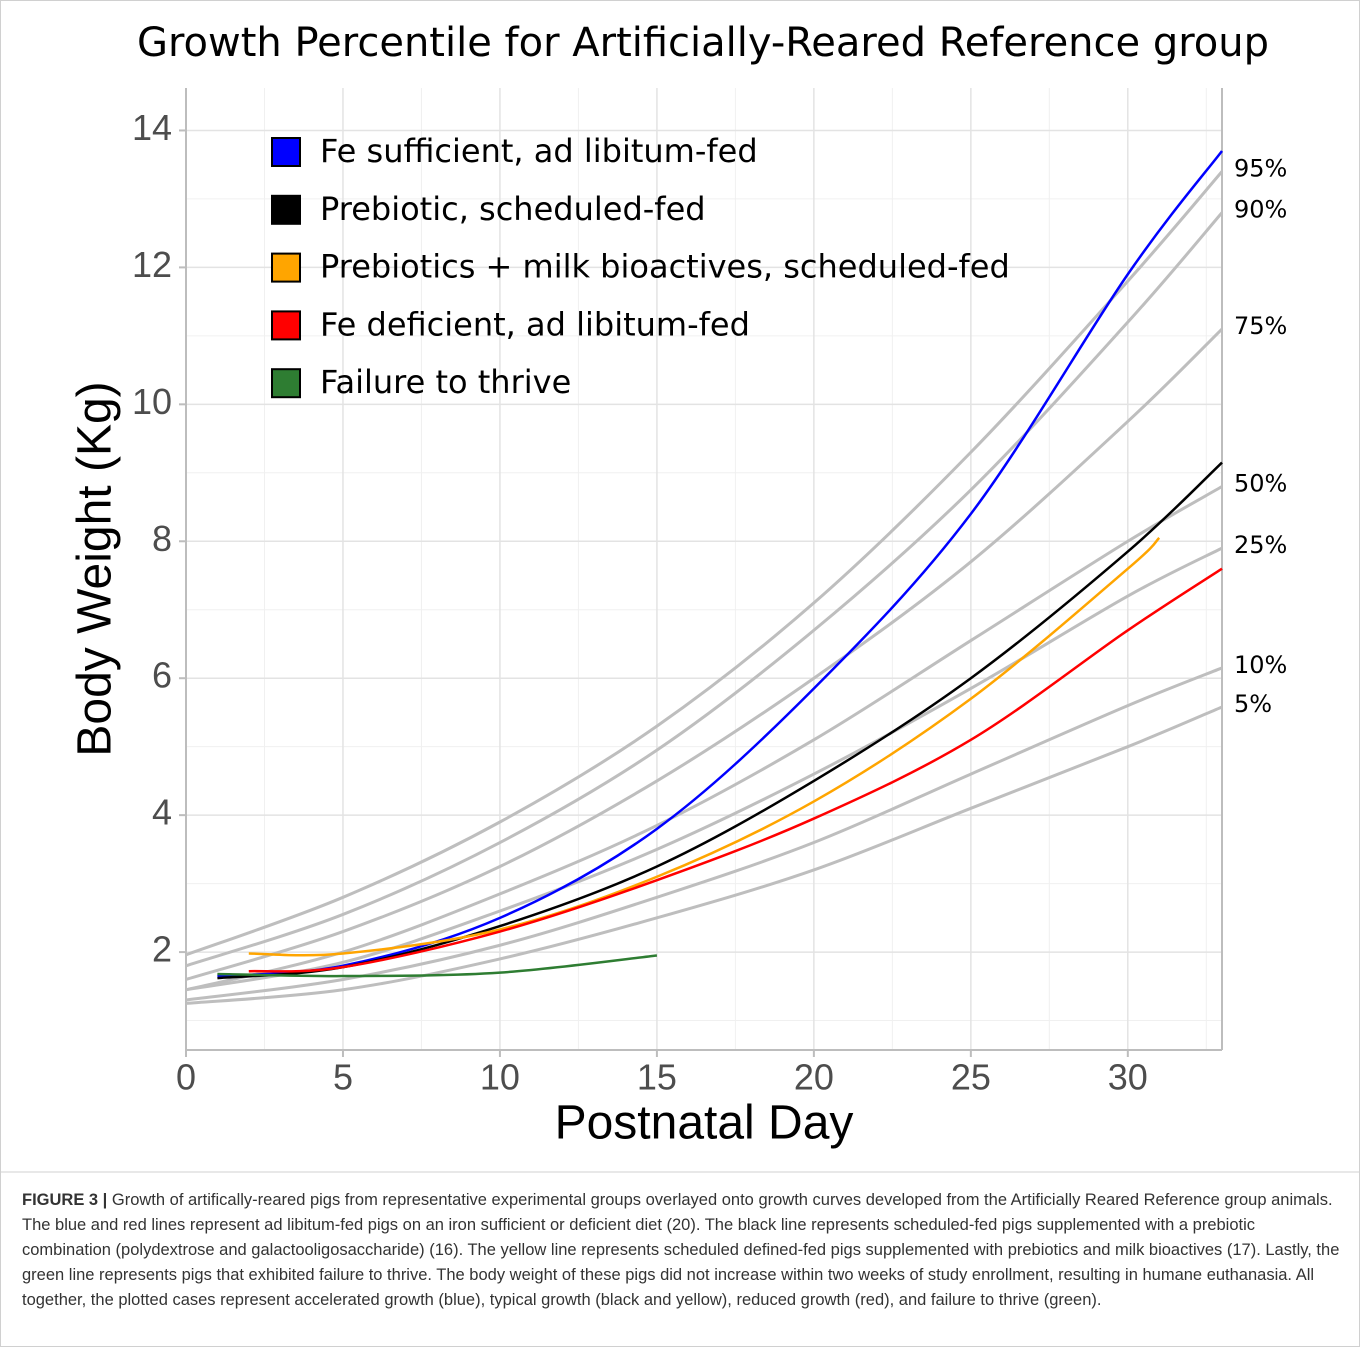 The width and height of the screenshot is (1360, 1347). I want to click on x-tick-label: 20, so click(814, 1077).